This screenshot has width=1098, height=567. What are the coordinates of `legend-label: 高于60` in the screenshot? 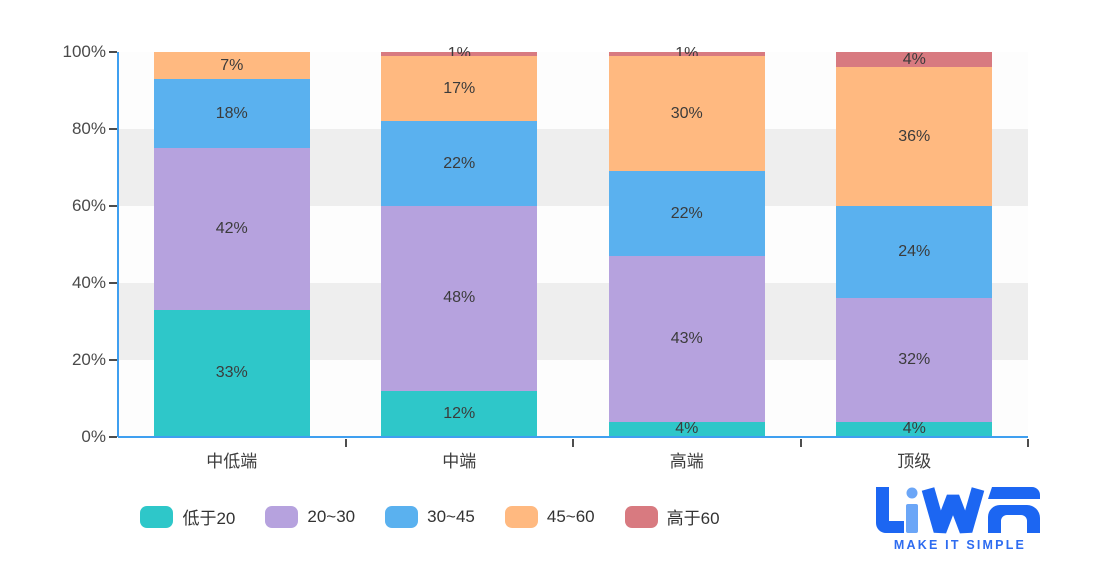 It's located at (693, 518).